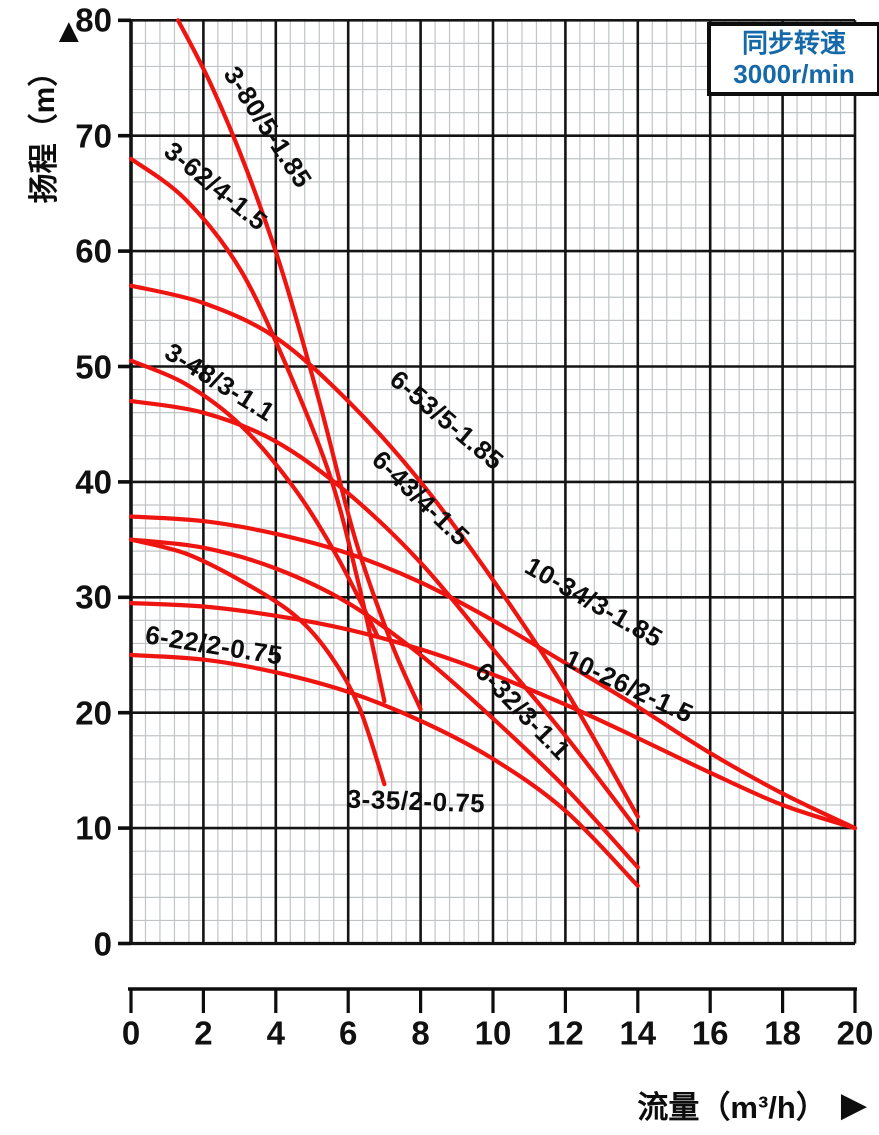 The image size is (879, 1135). What do you see at coordinates (93, 366) in the screenshot?
I see `y-tick-label-50: 50` at bounding box center [93, 366].